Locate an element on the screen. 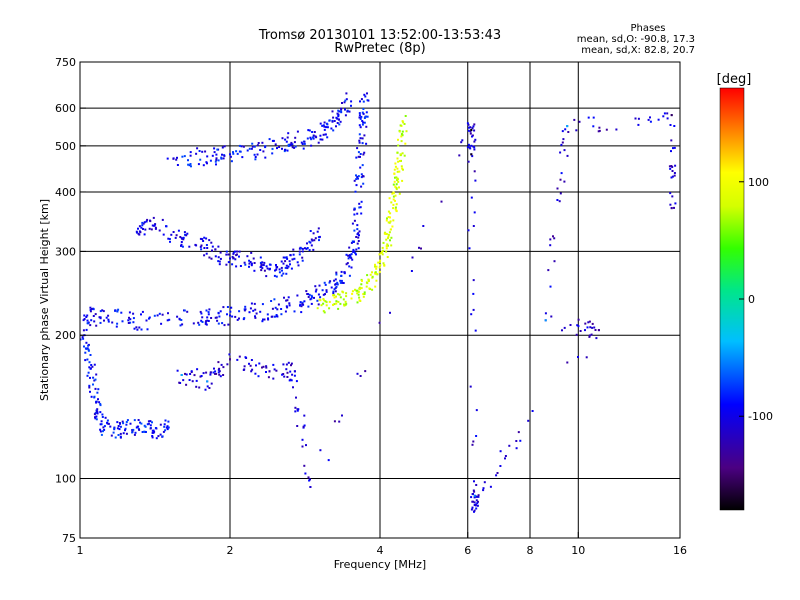 The height and width of the screenshot is (600, 800). x-tick-label: 4 is located at coordinates (380, 550).